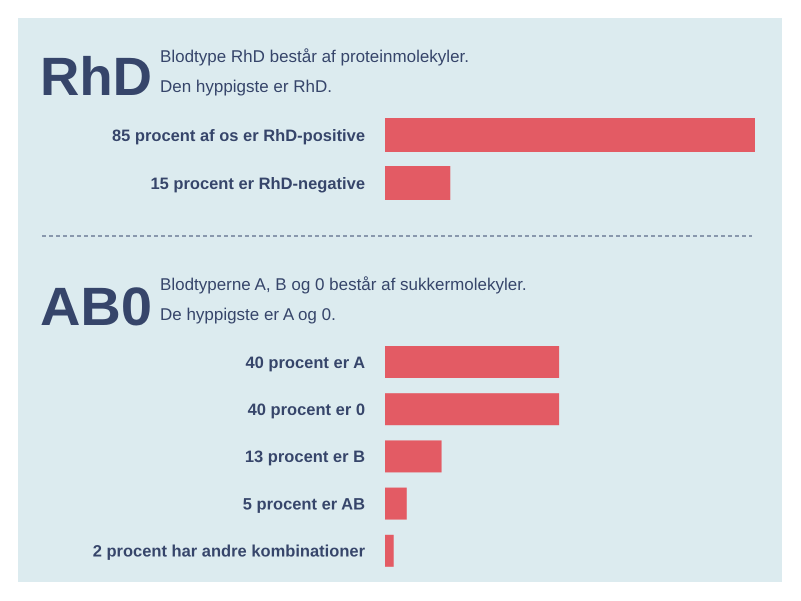  What do you see at coordinates (305, 457) in the screenshot?
I see `data-label: 13 procent er B` at bounding box center [305, 457].